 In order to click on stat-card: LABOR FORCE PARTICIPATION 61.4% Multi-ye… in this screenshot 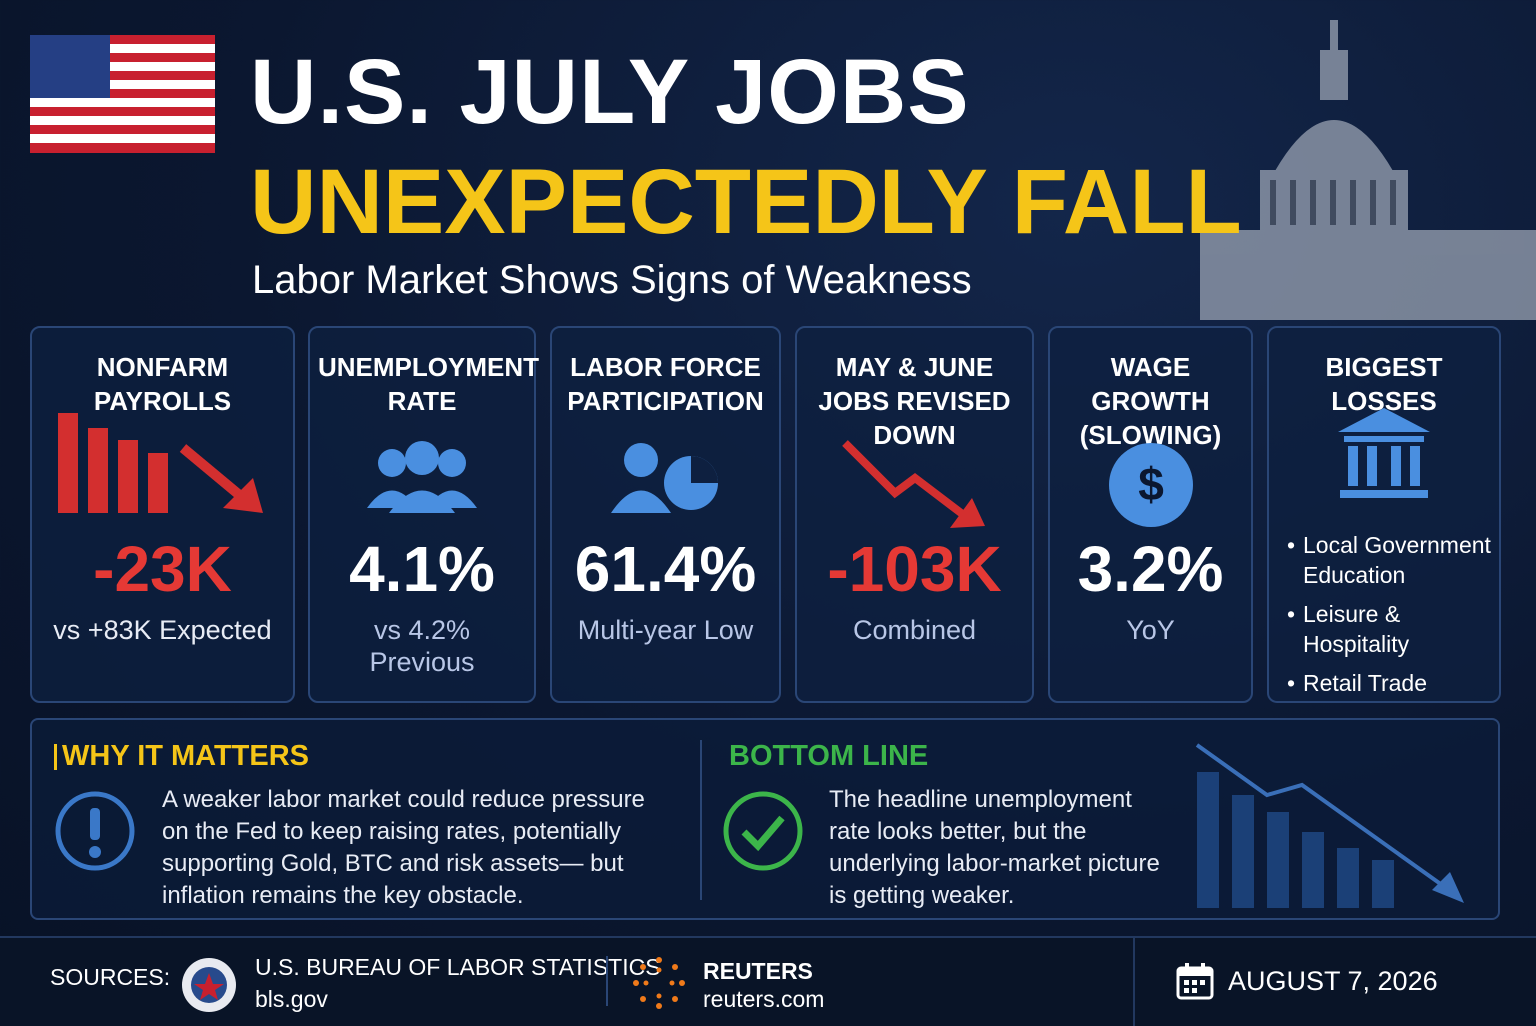, I will do `click(665, 514)`.